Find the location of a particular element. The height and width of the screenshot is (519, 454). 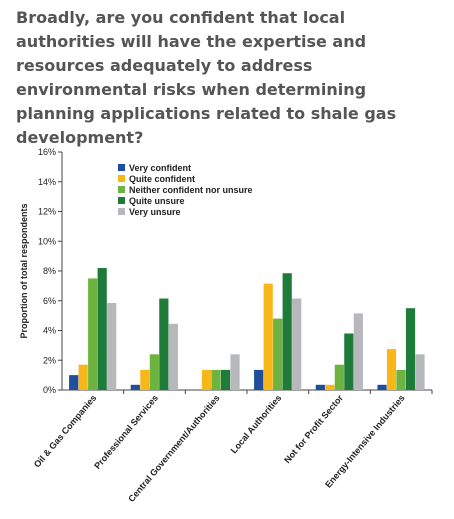

y-tick-label: 16% is located at coordinates (47, 152).